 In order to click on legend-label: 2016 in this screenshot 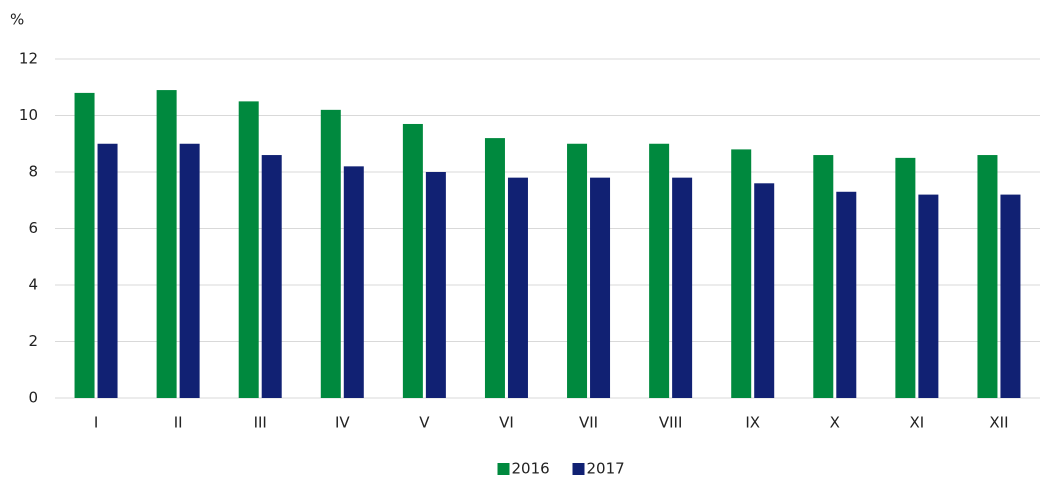, I will do `click(531, 469)`.